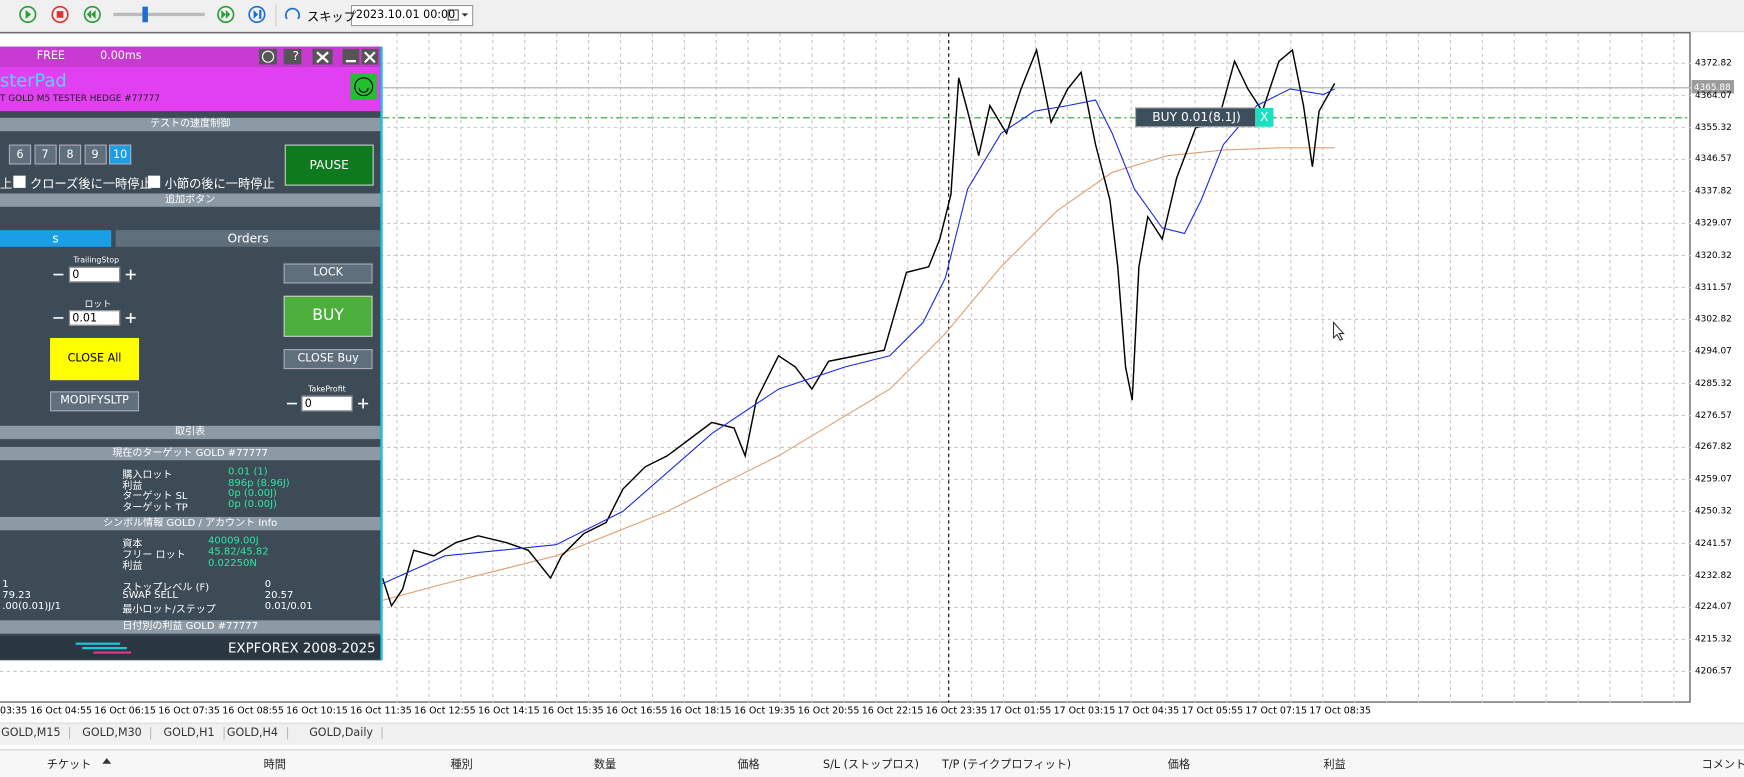  I want to click on time-label: 16 Oct 06:15, so click(125, 711).